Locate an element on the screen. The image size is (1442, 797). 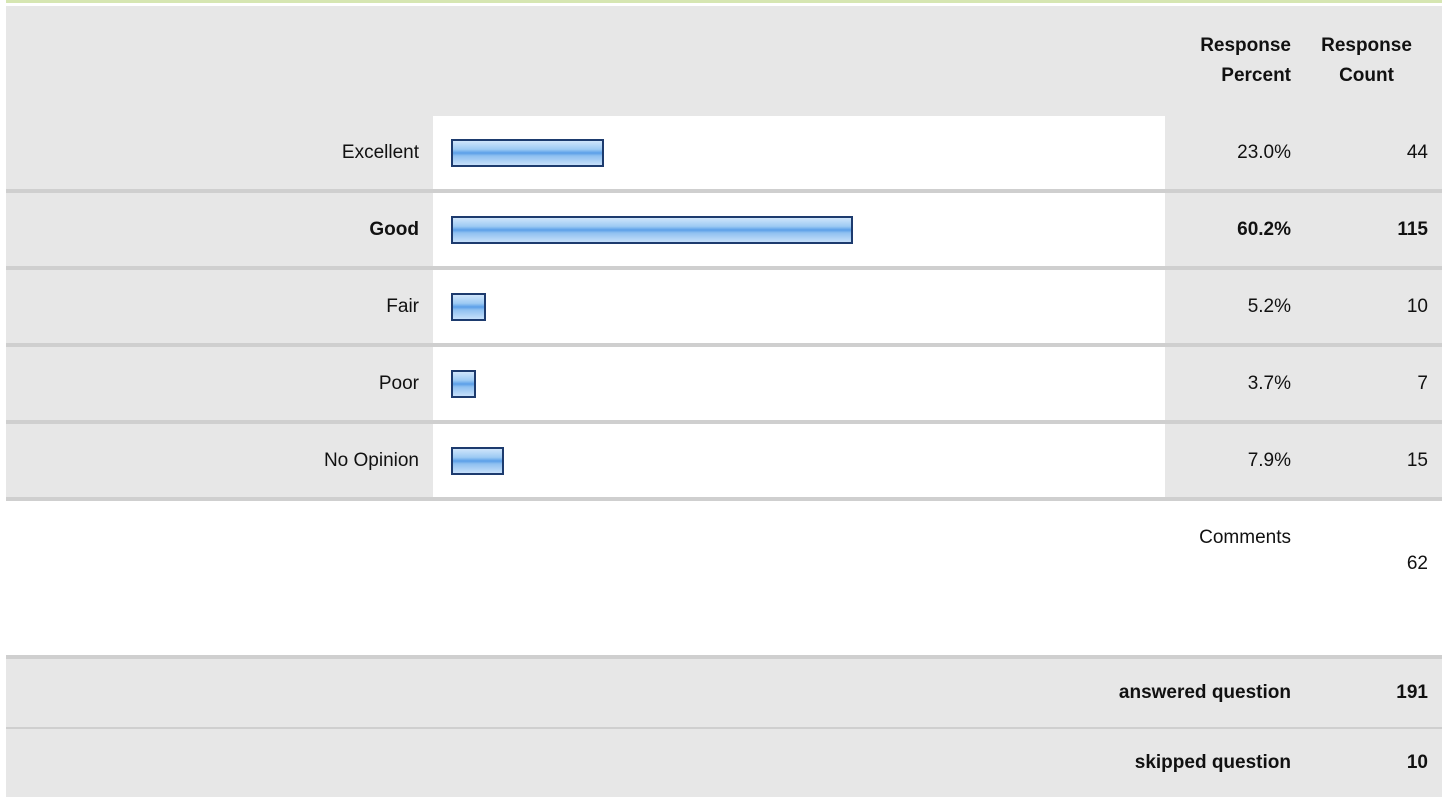
skipped-question-count: 10 is located at coordinates (1366, 762).